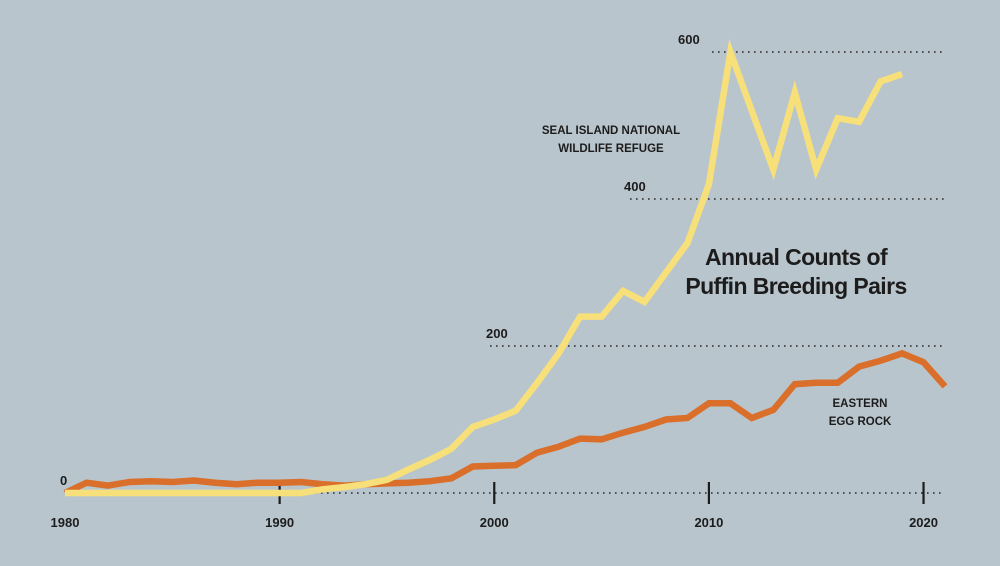 This screenshot has height=566, width=1000. Describe the element at coordinates (860, 422) in the screenshot. I see `series-label-eastern-egg-rock-line-2: EGG ROCK` at that location.